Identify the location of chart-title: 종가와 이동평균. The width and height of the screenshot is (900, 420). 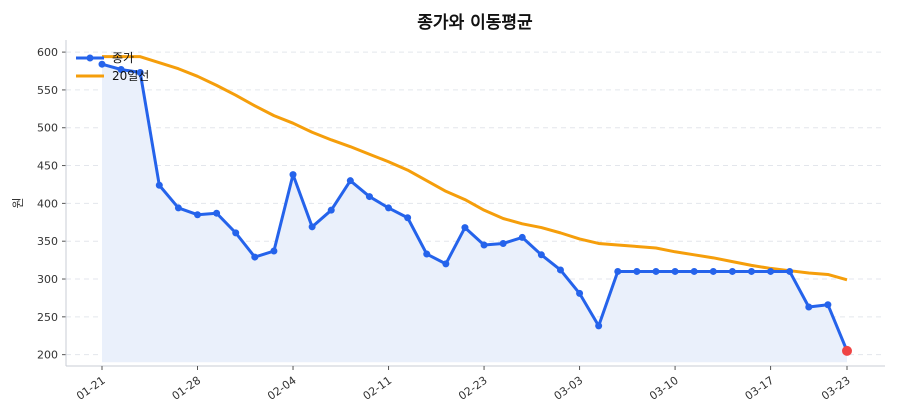
(475, 23).